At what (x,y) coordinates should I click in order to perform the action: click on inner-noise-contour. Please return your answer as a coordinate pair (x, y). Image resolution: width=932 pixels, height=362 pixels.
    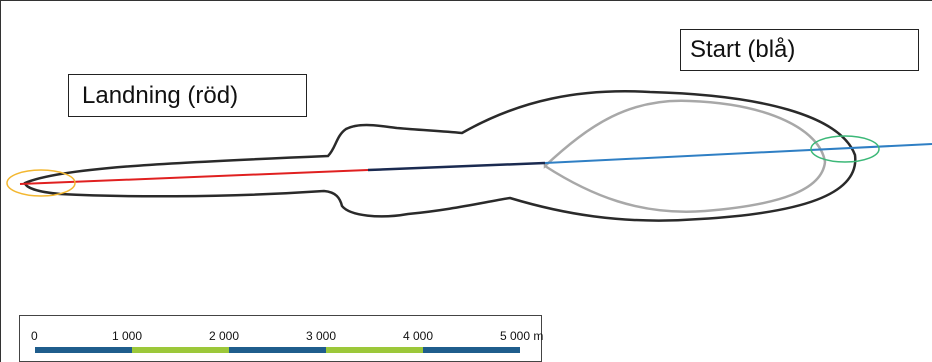
    Looking at the image, I should click on (685, 156).